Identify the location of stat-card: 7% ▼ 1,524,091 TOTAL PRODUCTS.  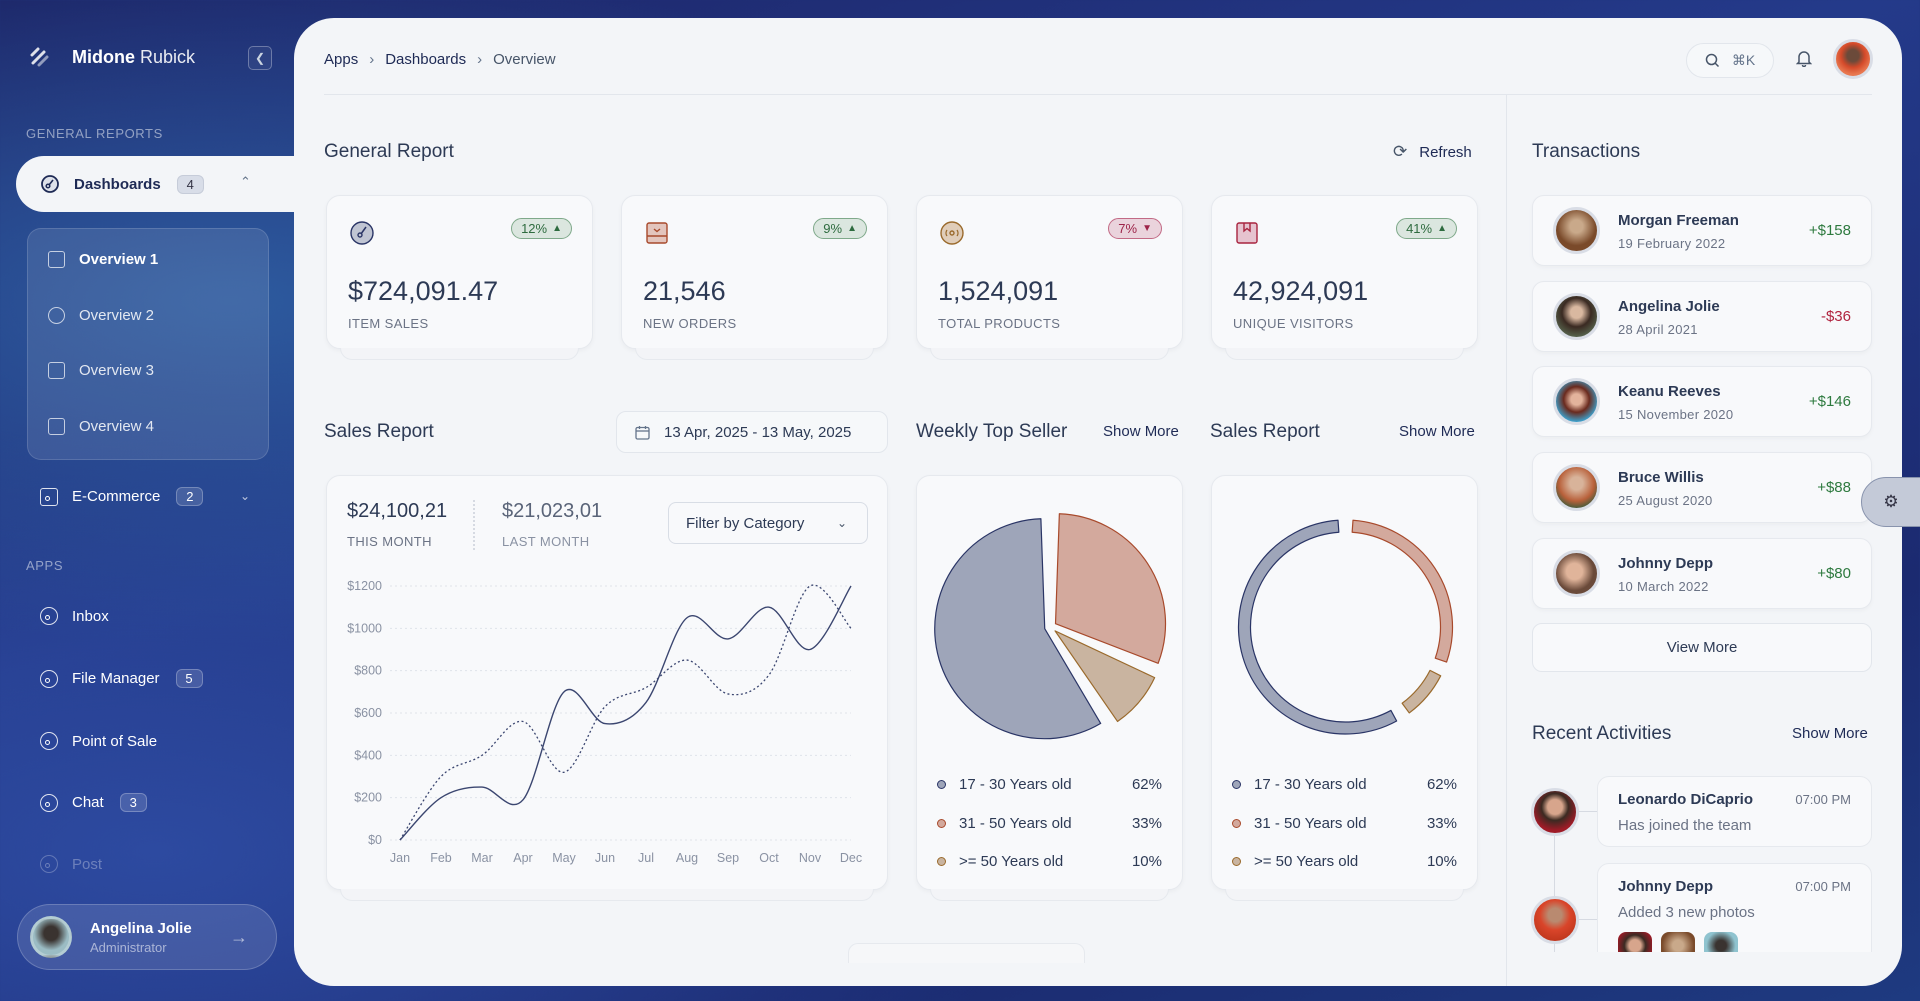
(1049, 272).